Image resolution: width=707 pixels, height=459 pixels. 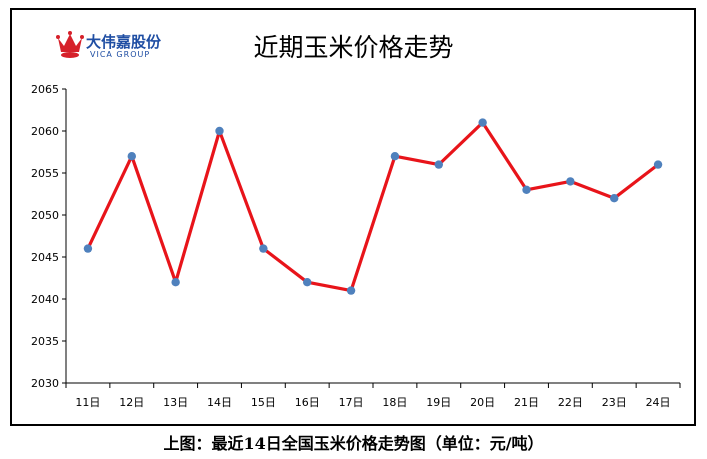 I want to click on x-tick-label: 24日, so click(x=658, y=402).